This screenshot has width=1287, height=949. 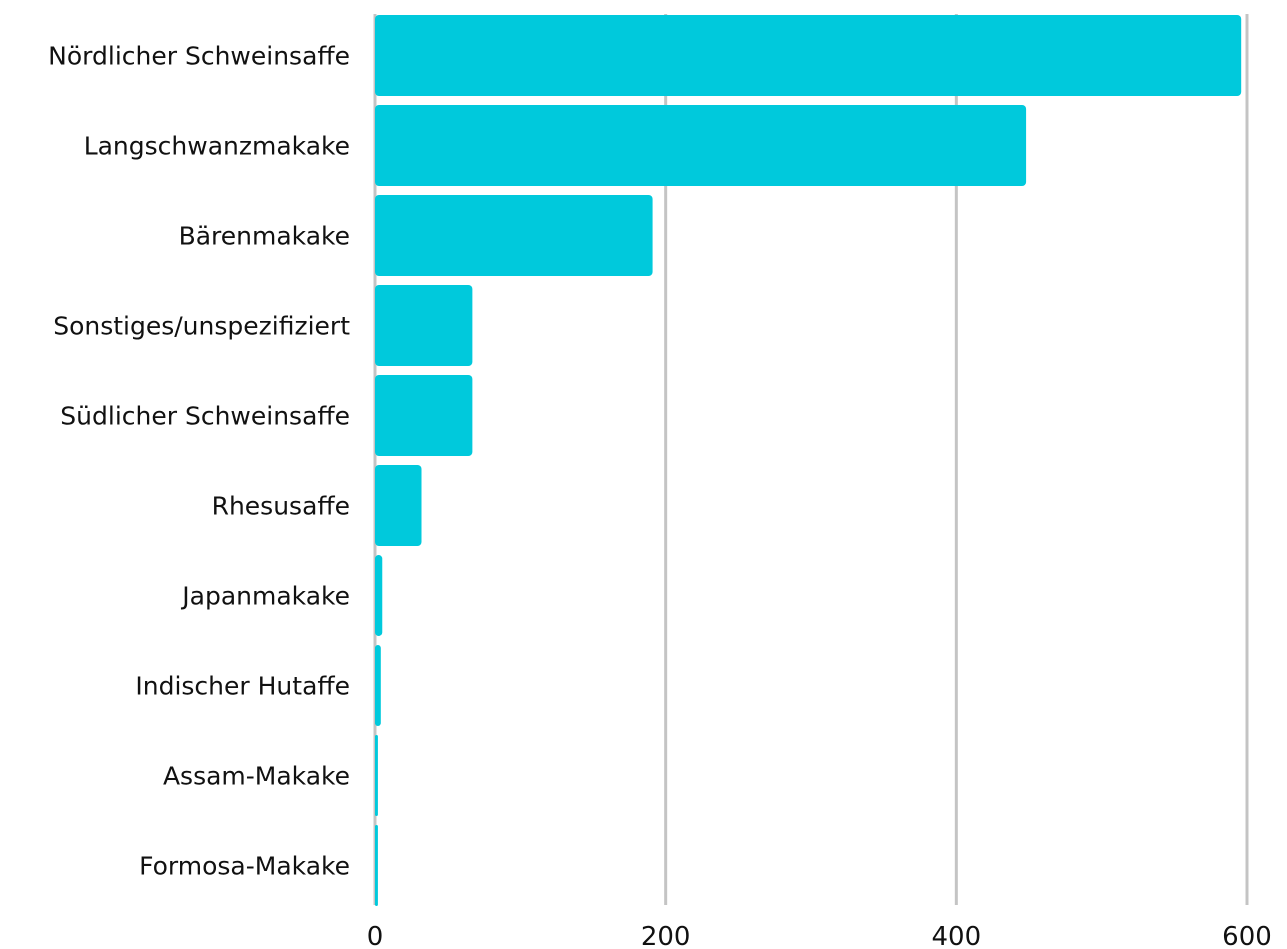 What do you see at coordinates (201, 326) in the screenshot?
I see `category-label: Sonstiges/unspezifiziert` at bounding box center [201, 326].